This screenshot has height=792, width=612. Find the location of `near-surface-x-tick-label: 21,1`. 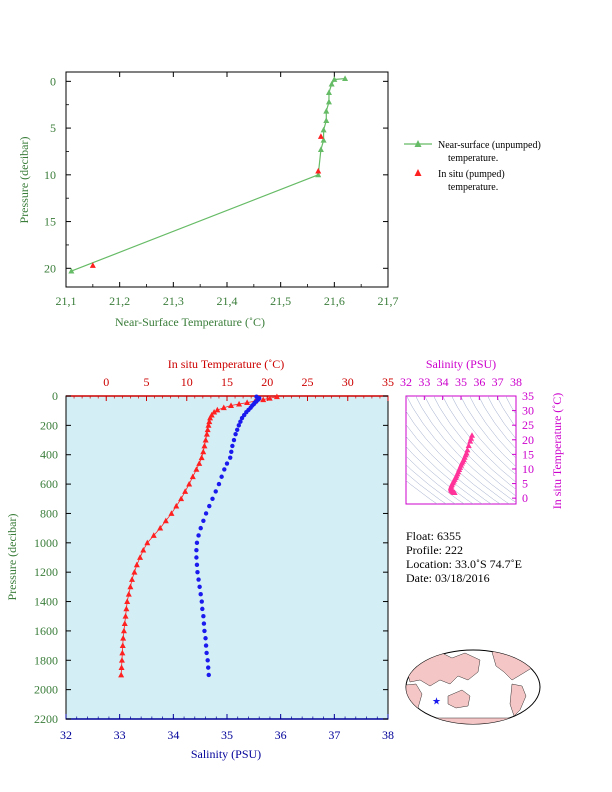

near-surface-x-tick-label: 21,1 is located at coordinates (66, 301).